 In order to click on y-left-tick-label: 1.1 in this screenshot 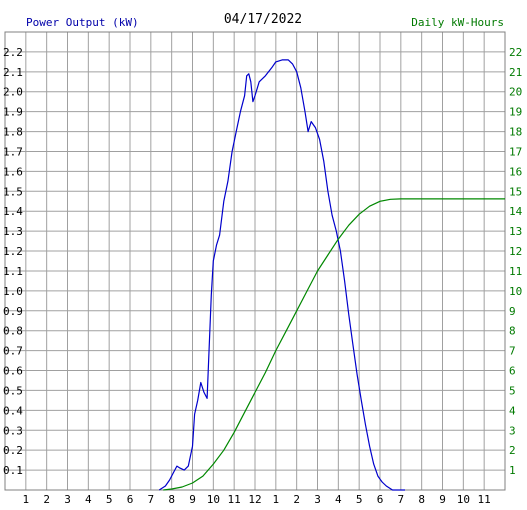, I will do `click(13, 271)`.